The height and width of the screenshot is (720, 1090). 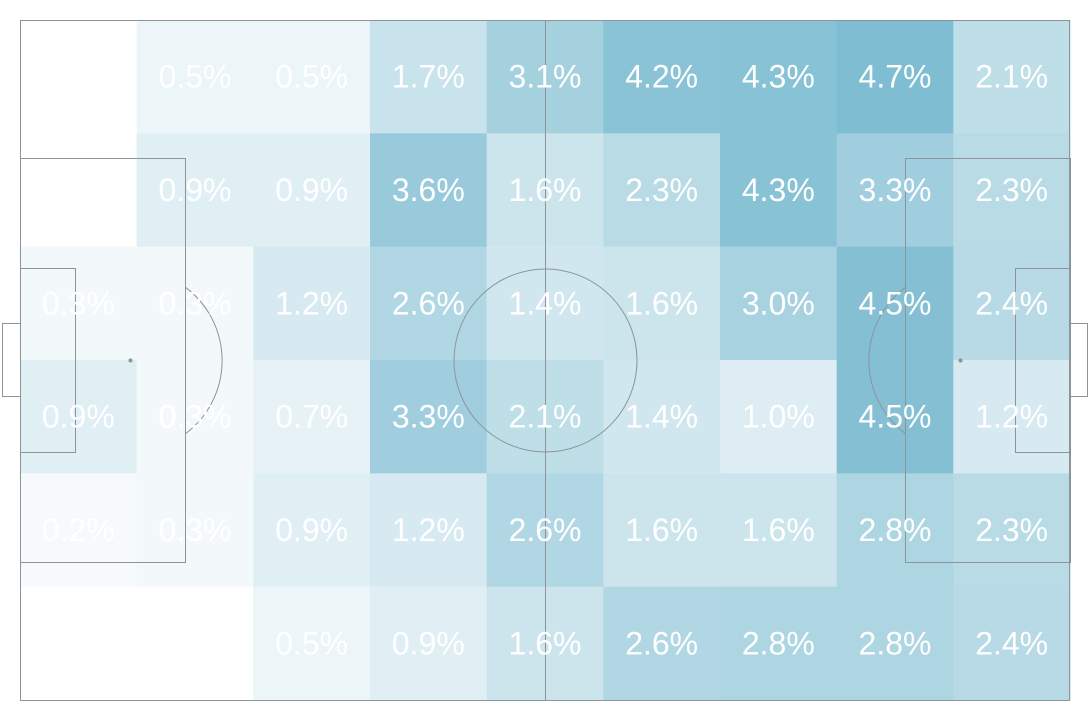 What do you see at coordinates (545, 77) in the screenshot?
I see `cell-value-label: 3.1%` at bounding box center [545, 77].